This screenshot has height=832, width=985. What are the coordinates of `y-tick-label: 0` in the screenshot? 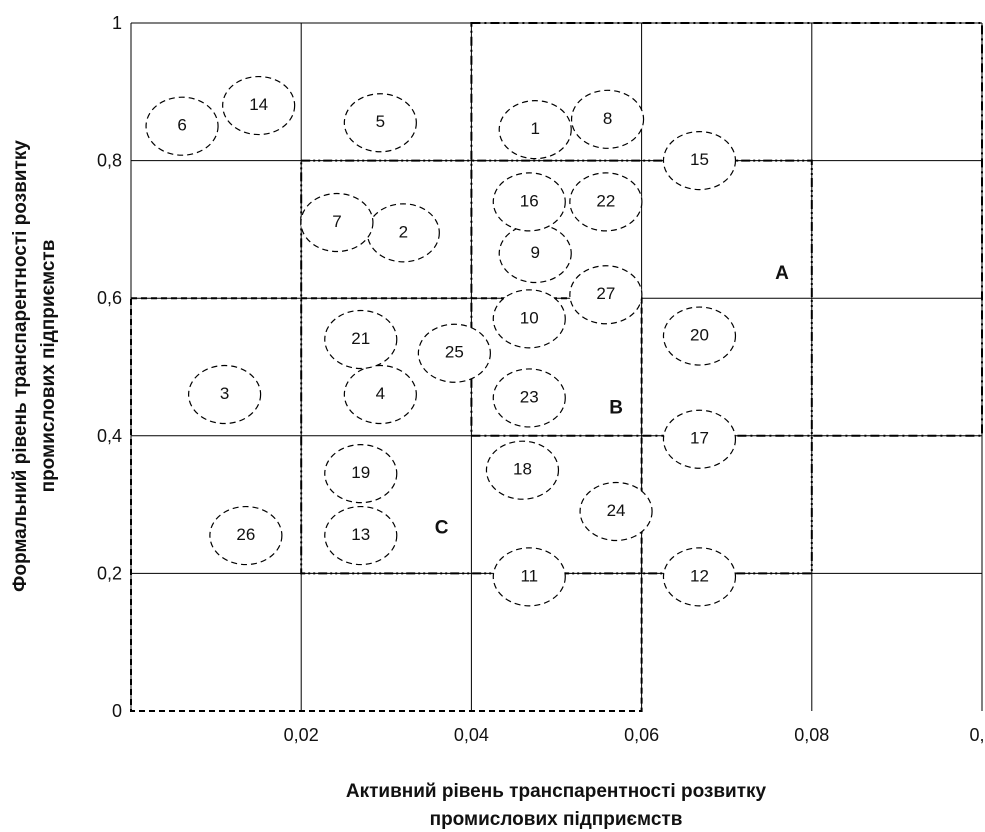 It's located at (117, 711).